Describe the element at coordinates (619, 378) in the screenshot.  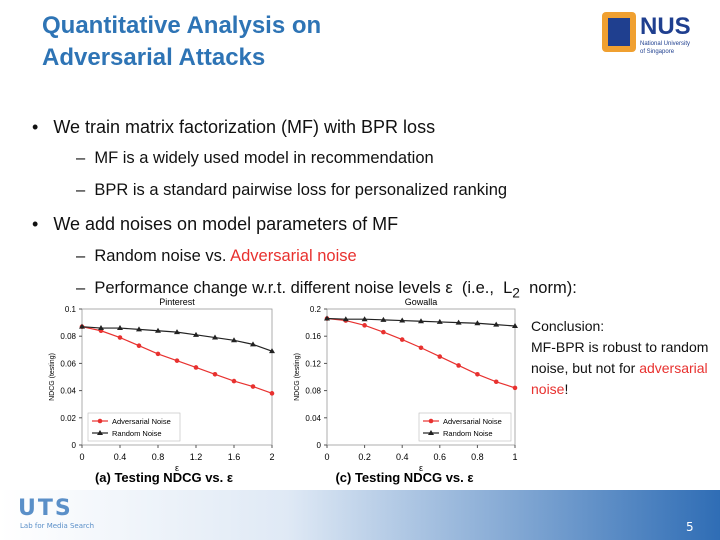
I see `highlight: adversarial noise` at that location.